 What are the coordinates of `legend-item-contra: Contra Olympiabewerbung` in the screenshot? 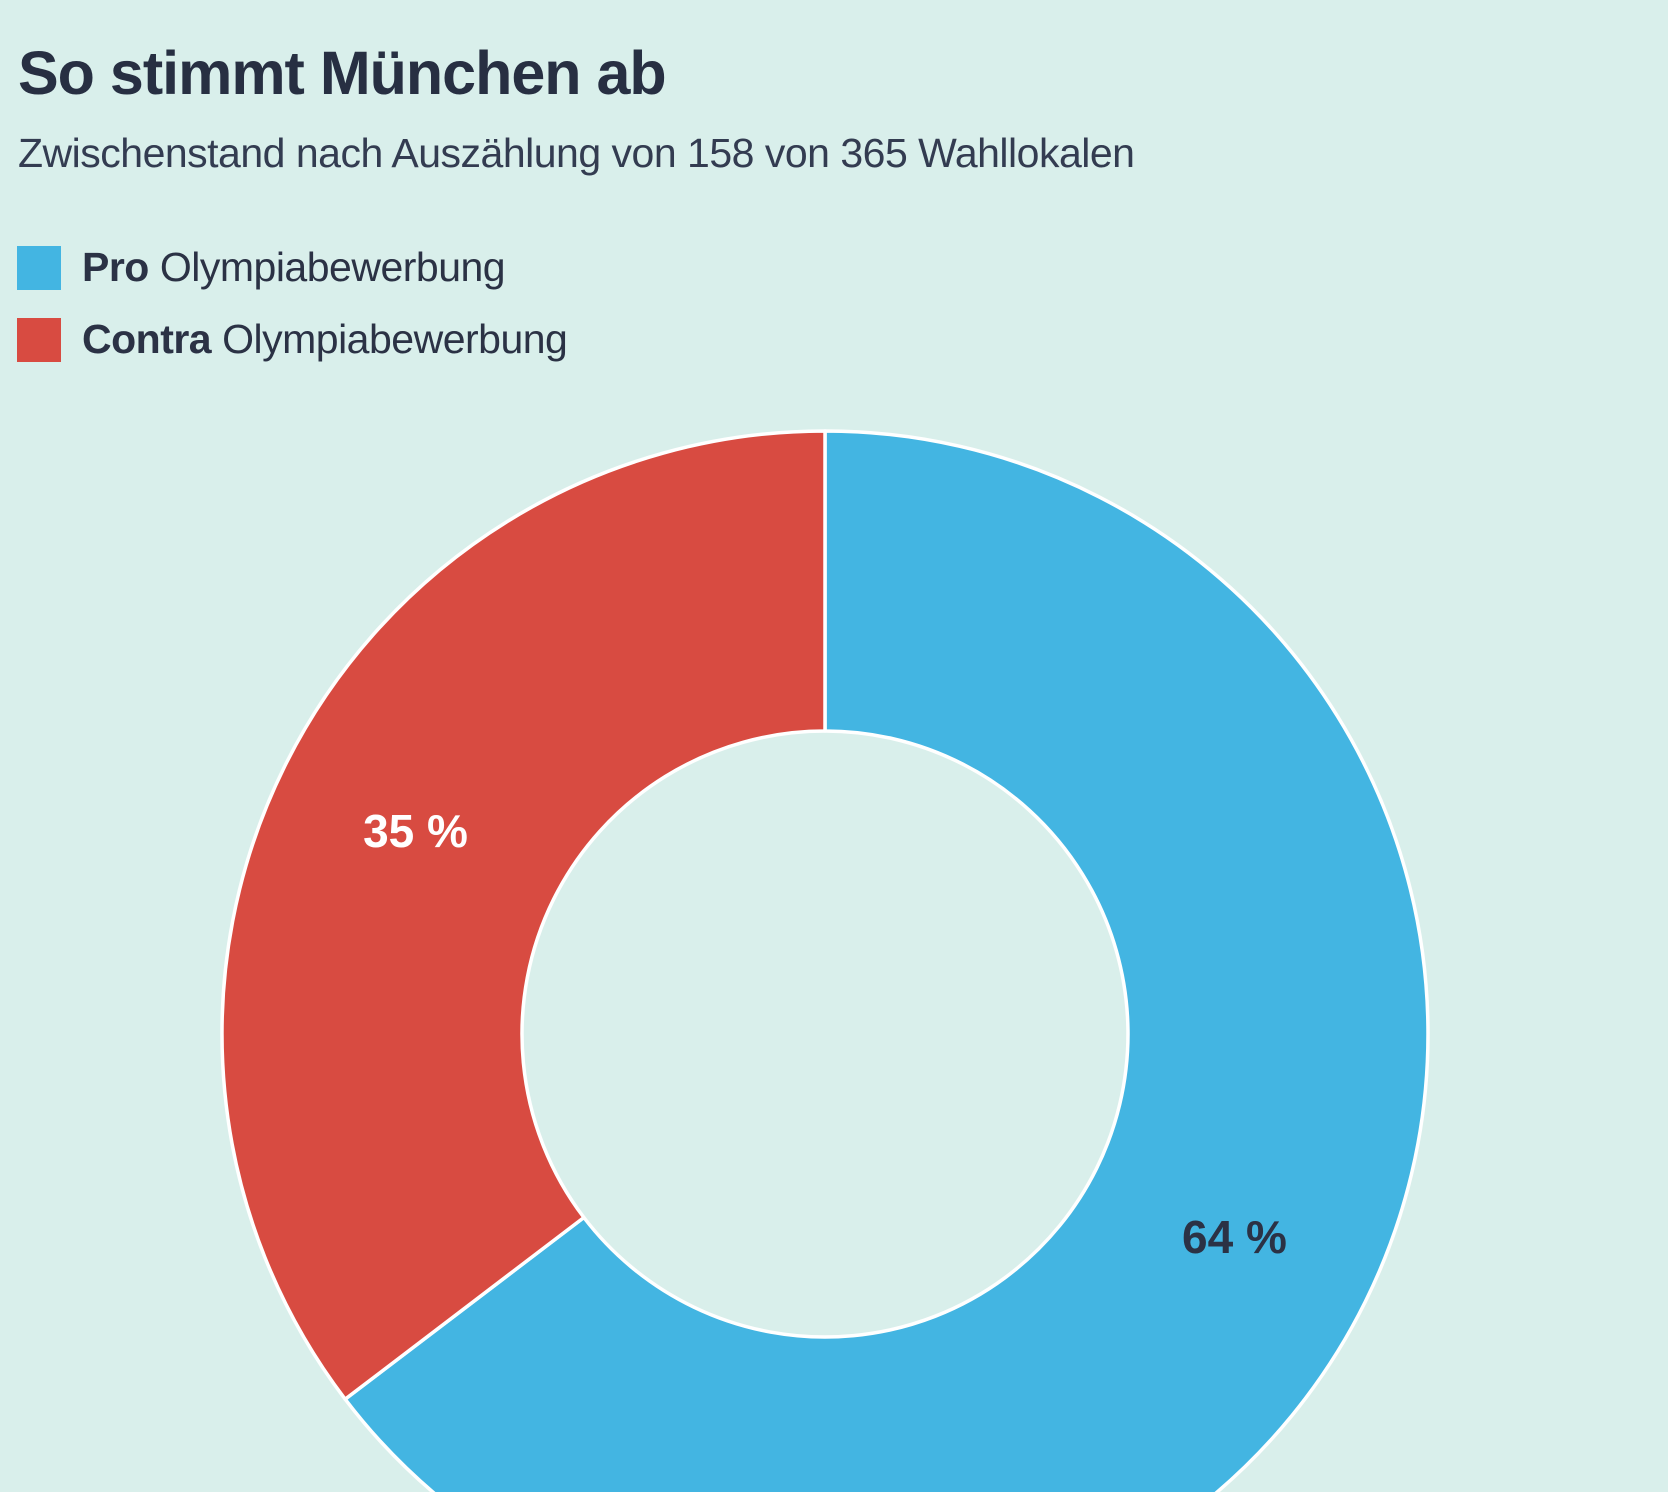 It's located at (292, 339).